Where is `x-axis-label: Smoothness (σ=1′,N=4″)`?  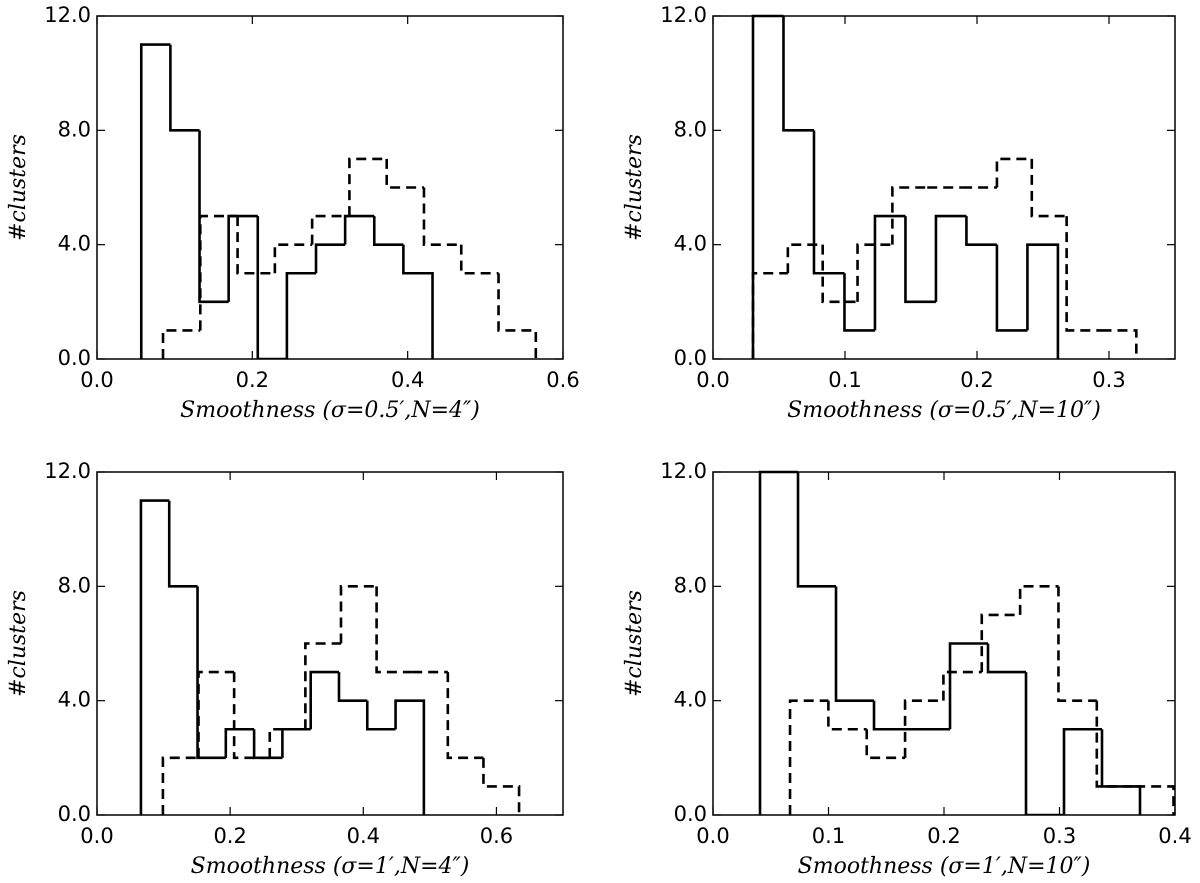 x-axis-label: Smoothness (σ=1′,N=4″) is located at coordinates (330, 866).